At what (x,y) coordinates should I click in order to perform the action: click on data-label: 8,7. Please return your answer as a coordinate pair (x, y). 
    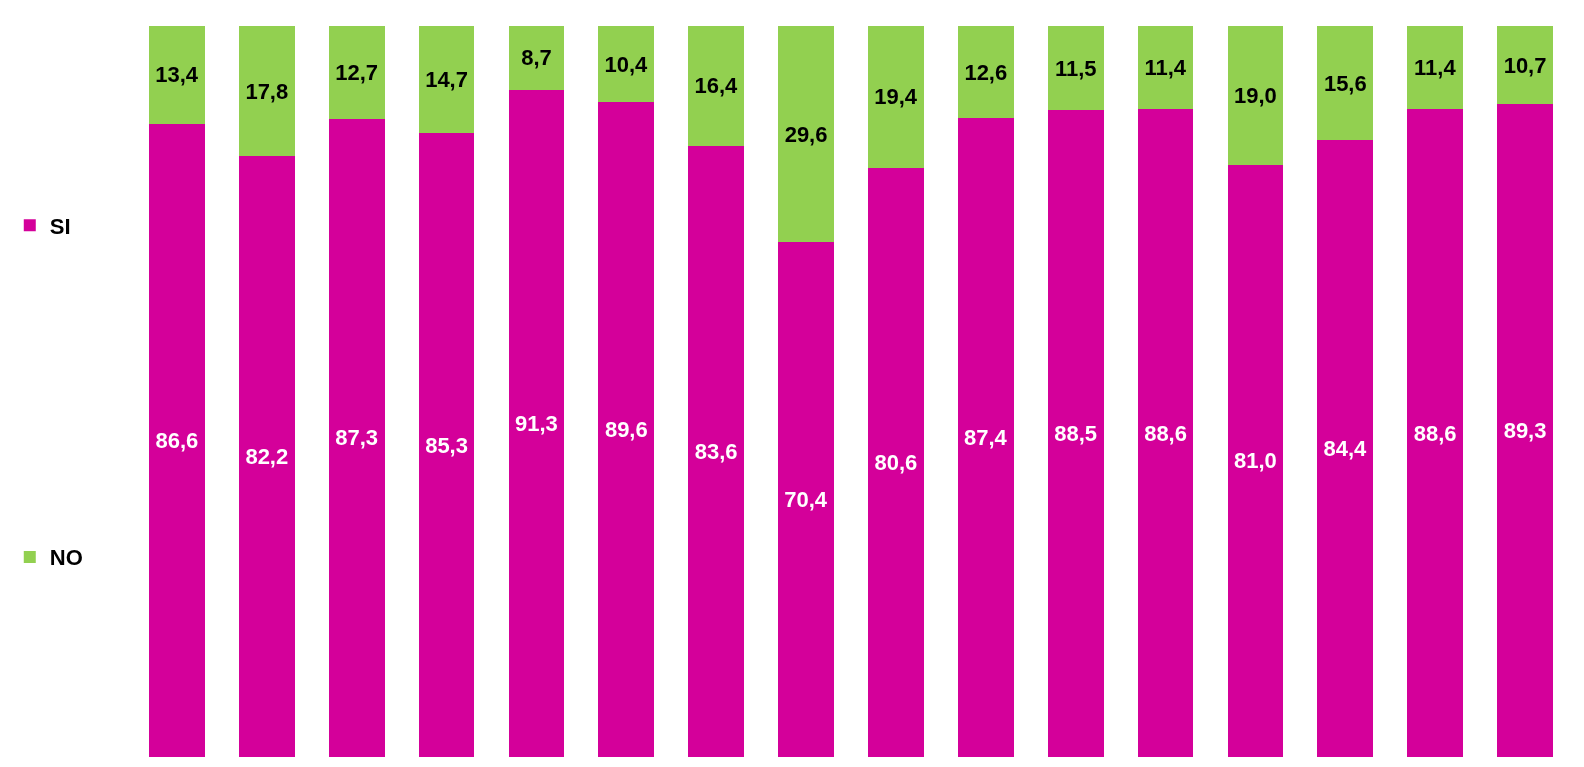
    Looking at the image, I should click on (536, 58).